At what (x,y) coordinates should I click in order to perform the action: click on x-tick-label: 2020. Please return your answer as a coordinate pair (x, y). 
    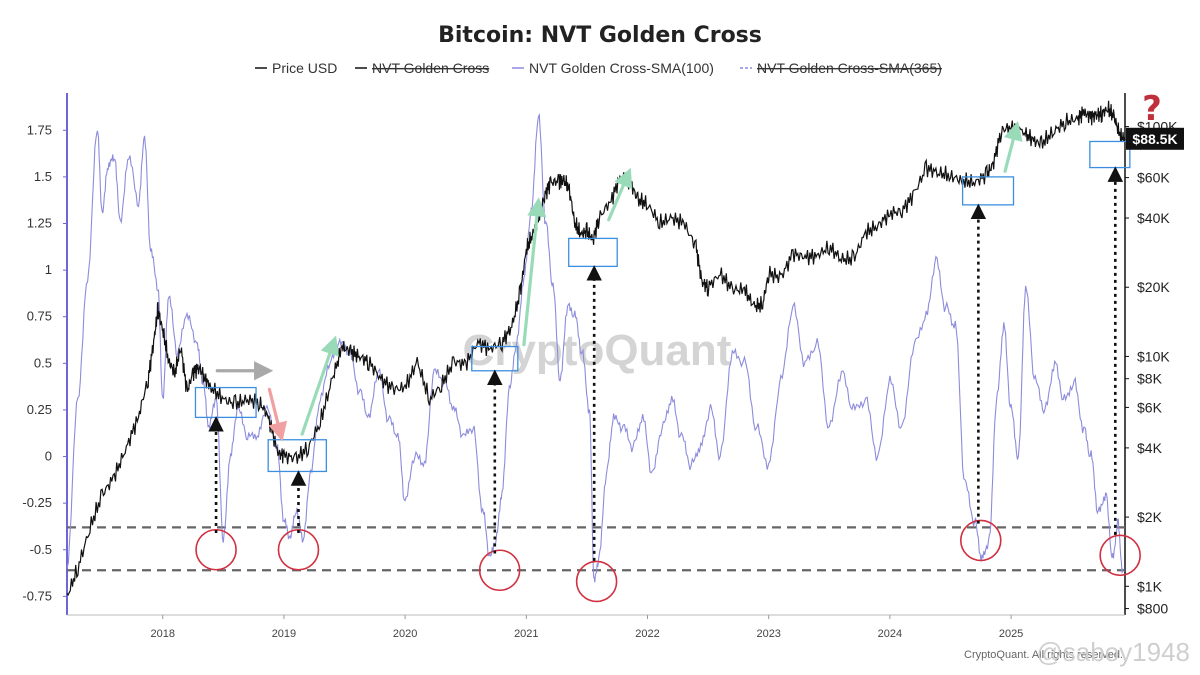
    Looking at the image, I should click on (405, 634).